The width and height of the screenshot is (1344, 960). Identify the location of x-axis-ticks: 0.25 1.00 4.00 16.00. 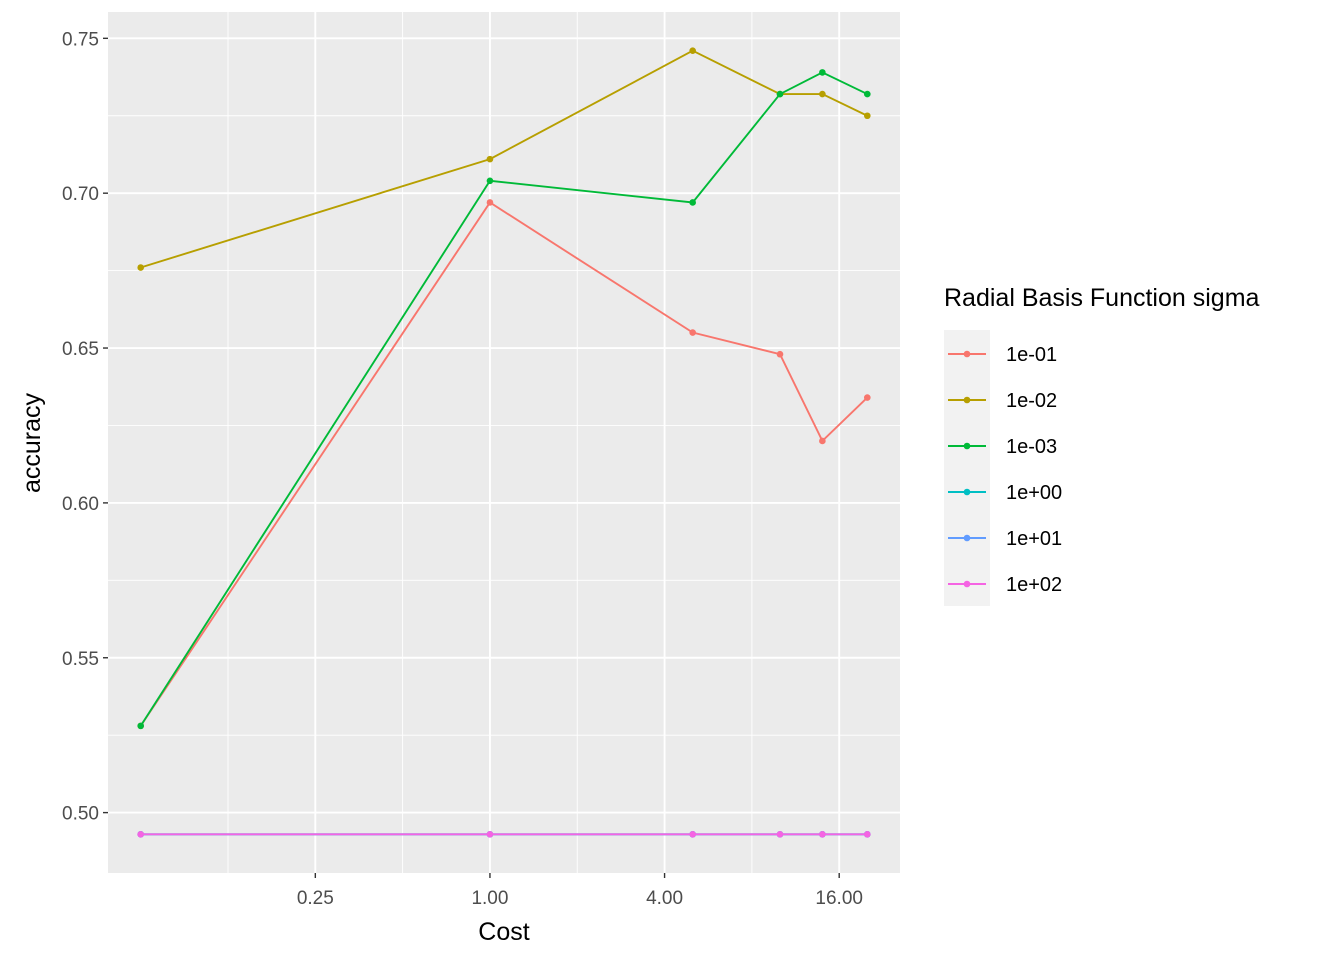
(580, 891).